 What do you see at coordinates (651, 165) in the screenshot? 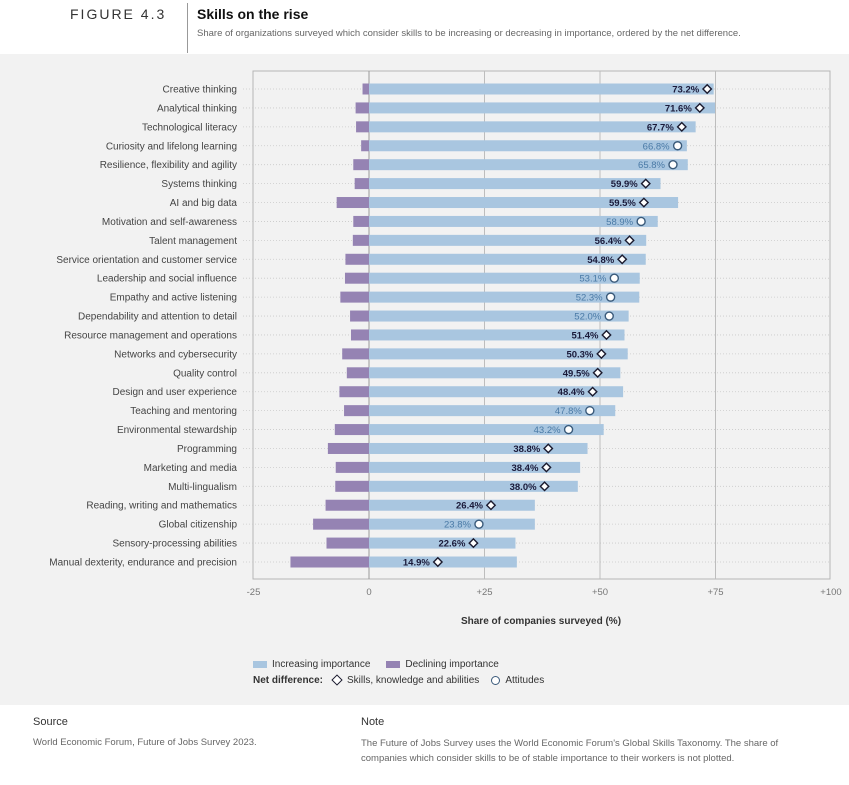
I see `net-value-label: 65.8%` at bounding box center [651, 165].